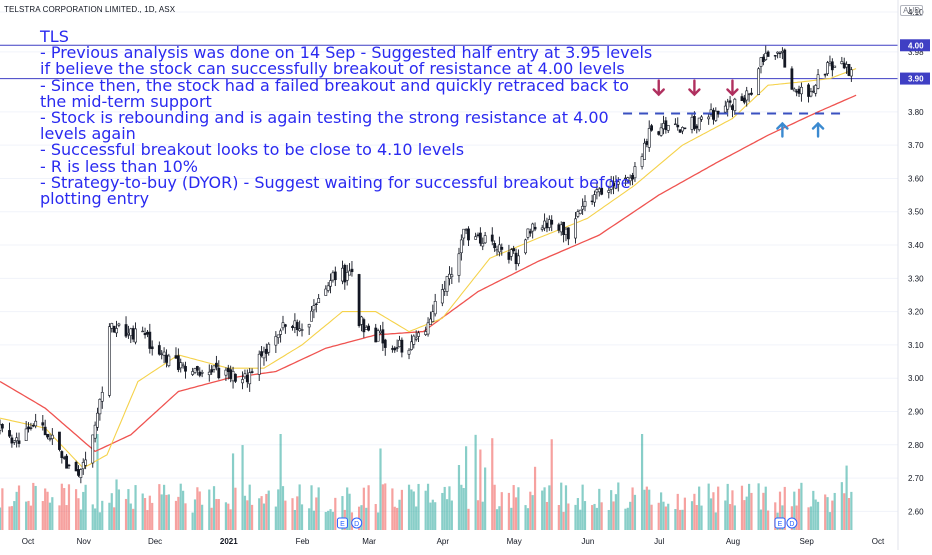 The height and width of the screenshot is (555, 932). What do you see at coordinates (303, 541) in the screenshot?
I see `x-tick-label: Feb` at bounding box center [303, 541].